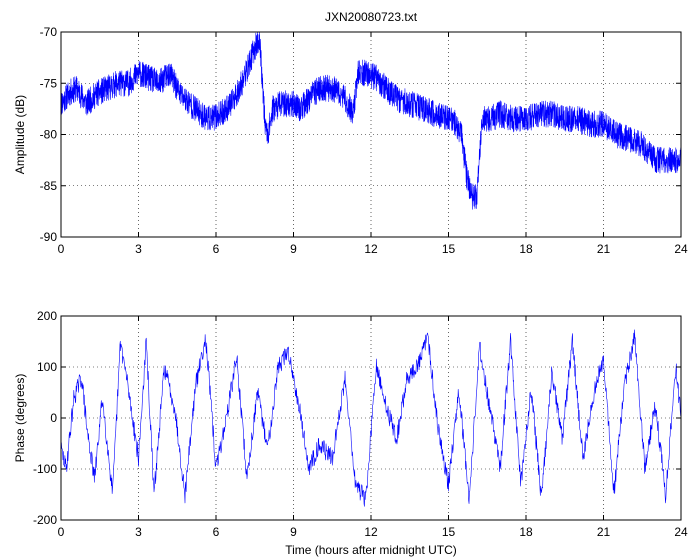 The width and height of the screenshot is (693, 560). Describe the element at coordinates (371, 17) in the screenshot. I see `chart-title: JXN20080723.txt` at that location.